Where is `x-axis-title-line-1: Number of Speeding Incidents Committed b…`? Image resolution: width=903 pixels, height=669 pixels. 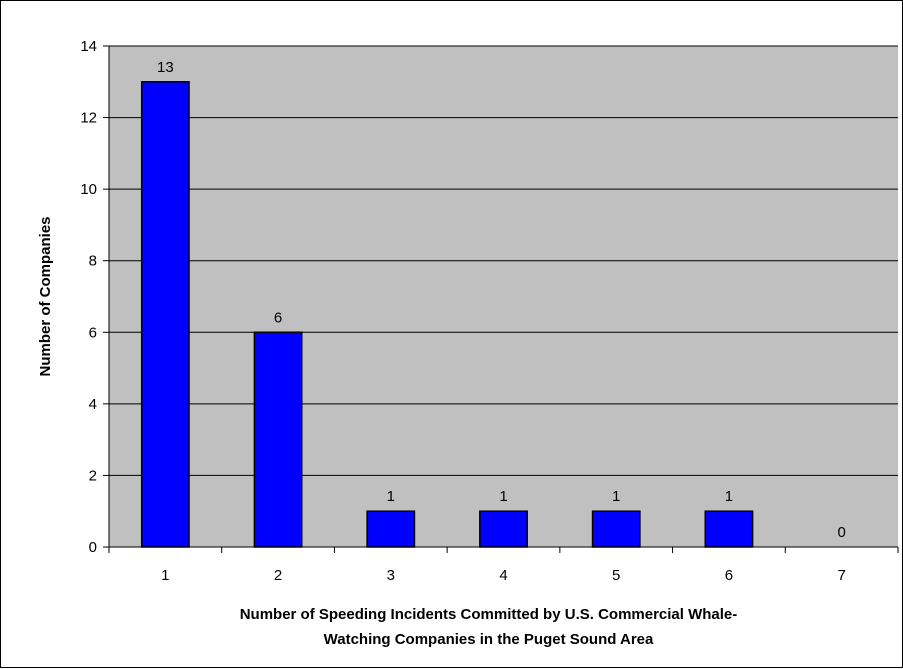
x-axis-title-line-1: Number of Speeding Incidents Committed b… is located at coordinates (489, 614).